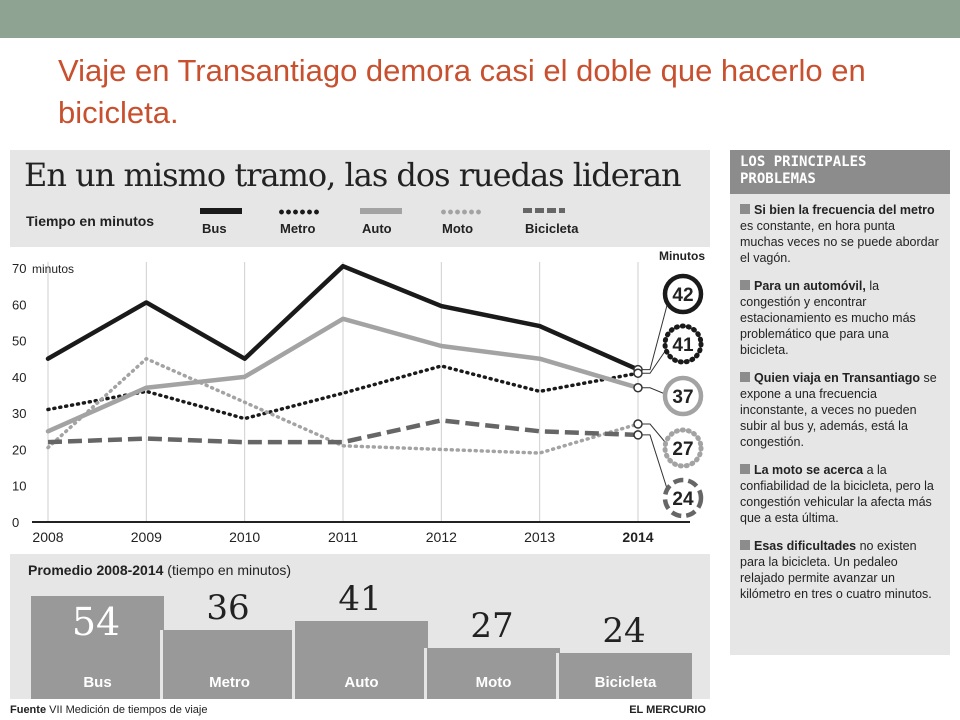  What do you see at coordinates (146, 537) in the screenshot?
I see `x-tick-label: 2009` at bounding box center [146, 537].